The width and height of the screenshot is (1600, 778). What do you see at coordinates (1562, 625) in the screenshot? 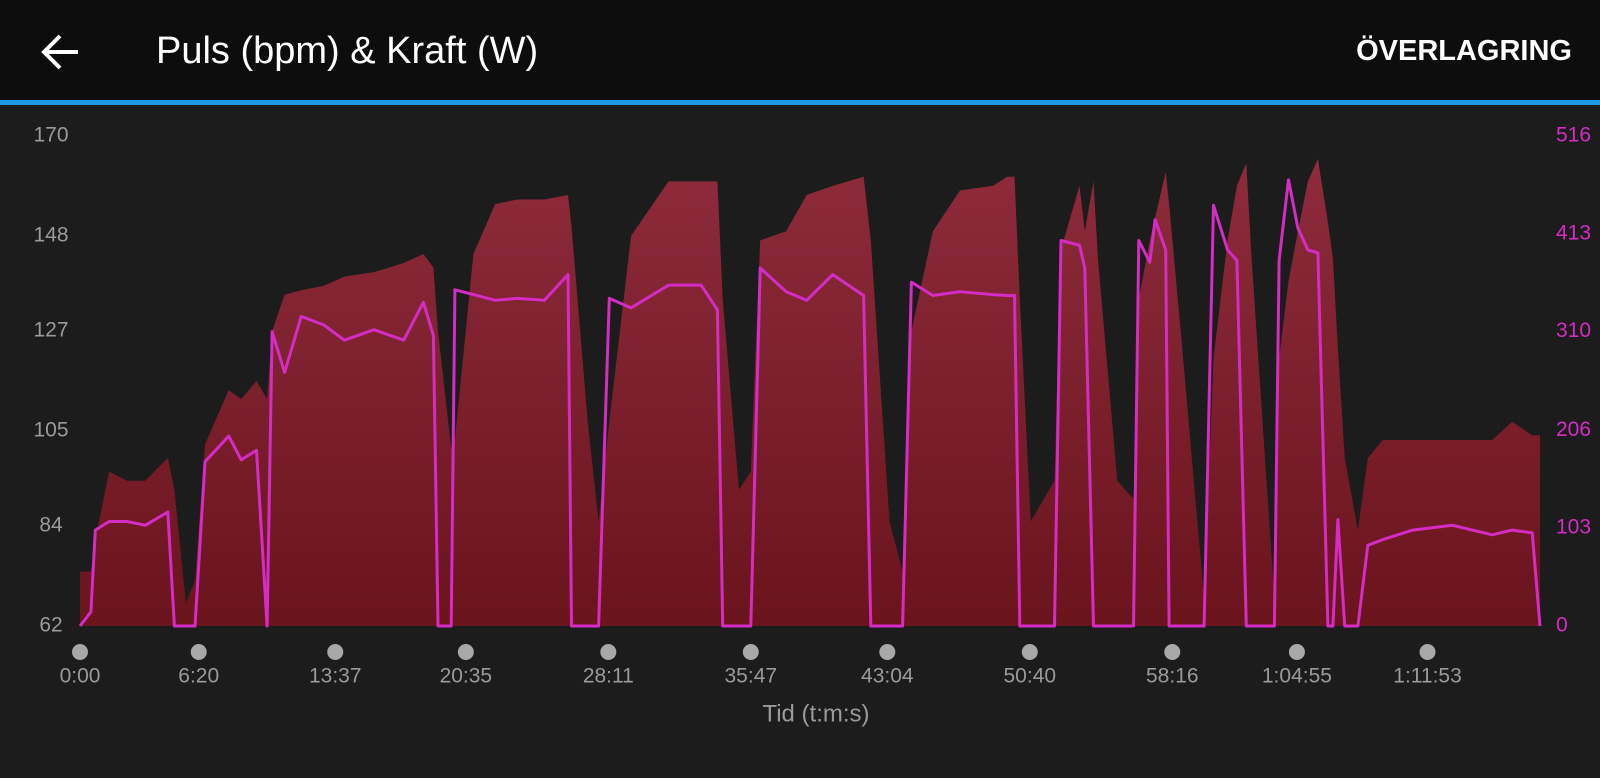
I see `y2-tick-label: 0` at bounding box center [1562, 625].